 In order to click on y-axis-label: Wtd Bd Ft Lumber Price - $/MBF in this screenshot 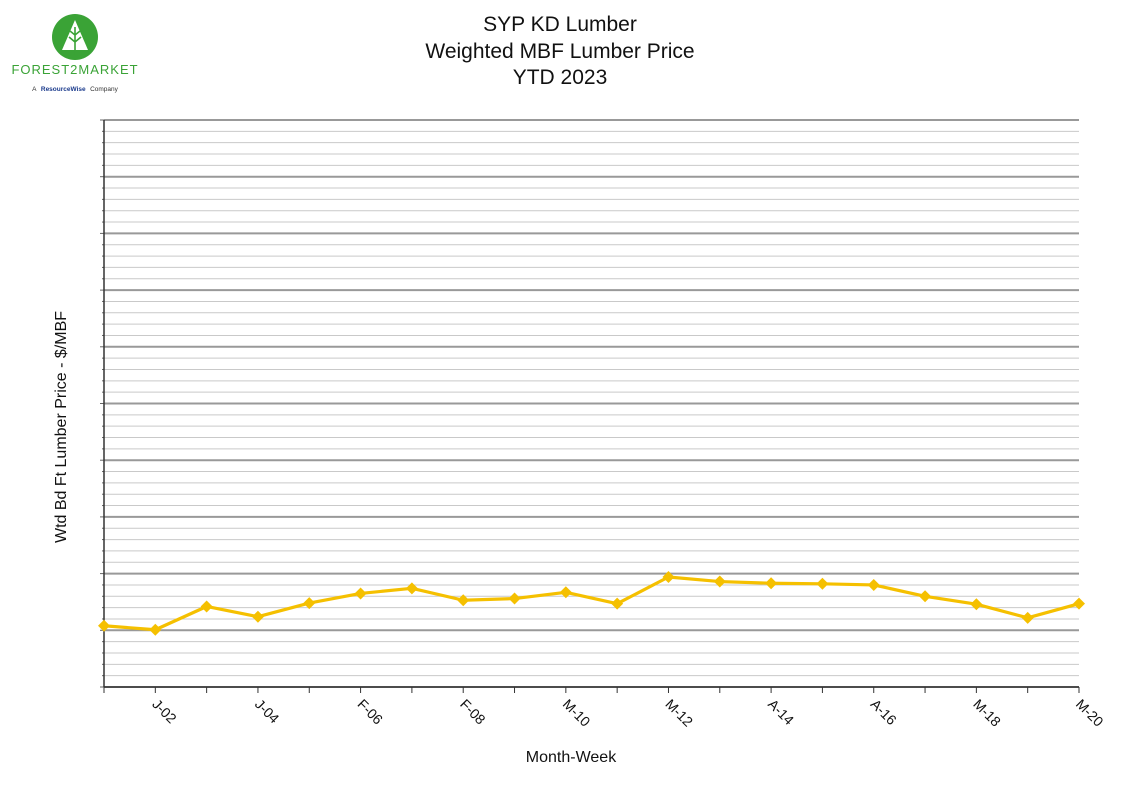, I will do `click(61, 427)`.